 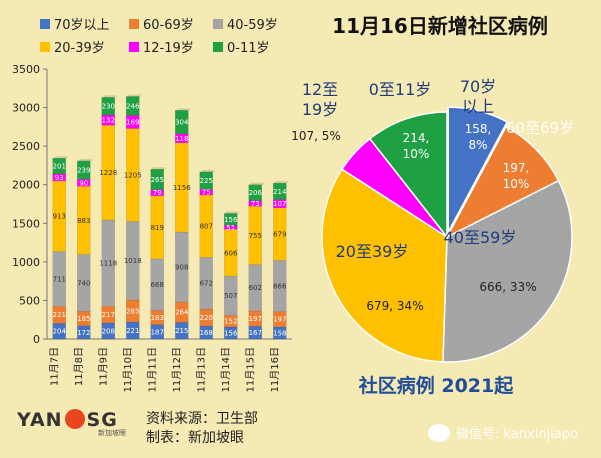 I want to click on bar-value-label: 602, so click(x=255, y=288).